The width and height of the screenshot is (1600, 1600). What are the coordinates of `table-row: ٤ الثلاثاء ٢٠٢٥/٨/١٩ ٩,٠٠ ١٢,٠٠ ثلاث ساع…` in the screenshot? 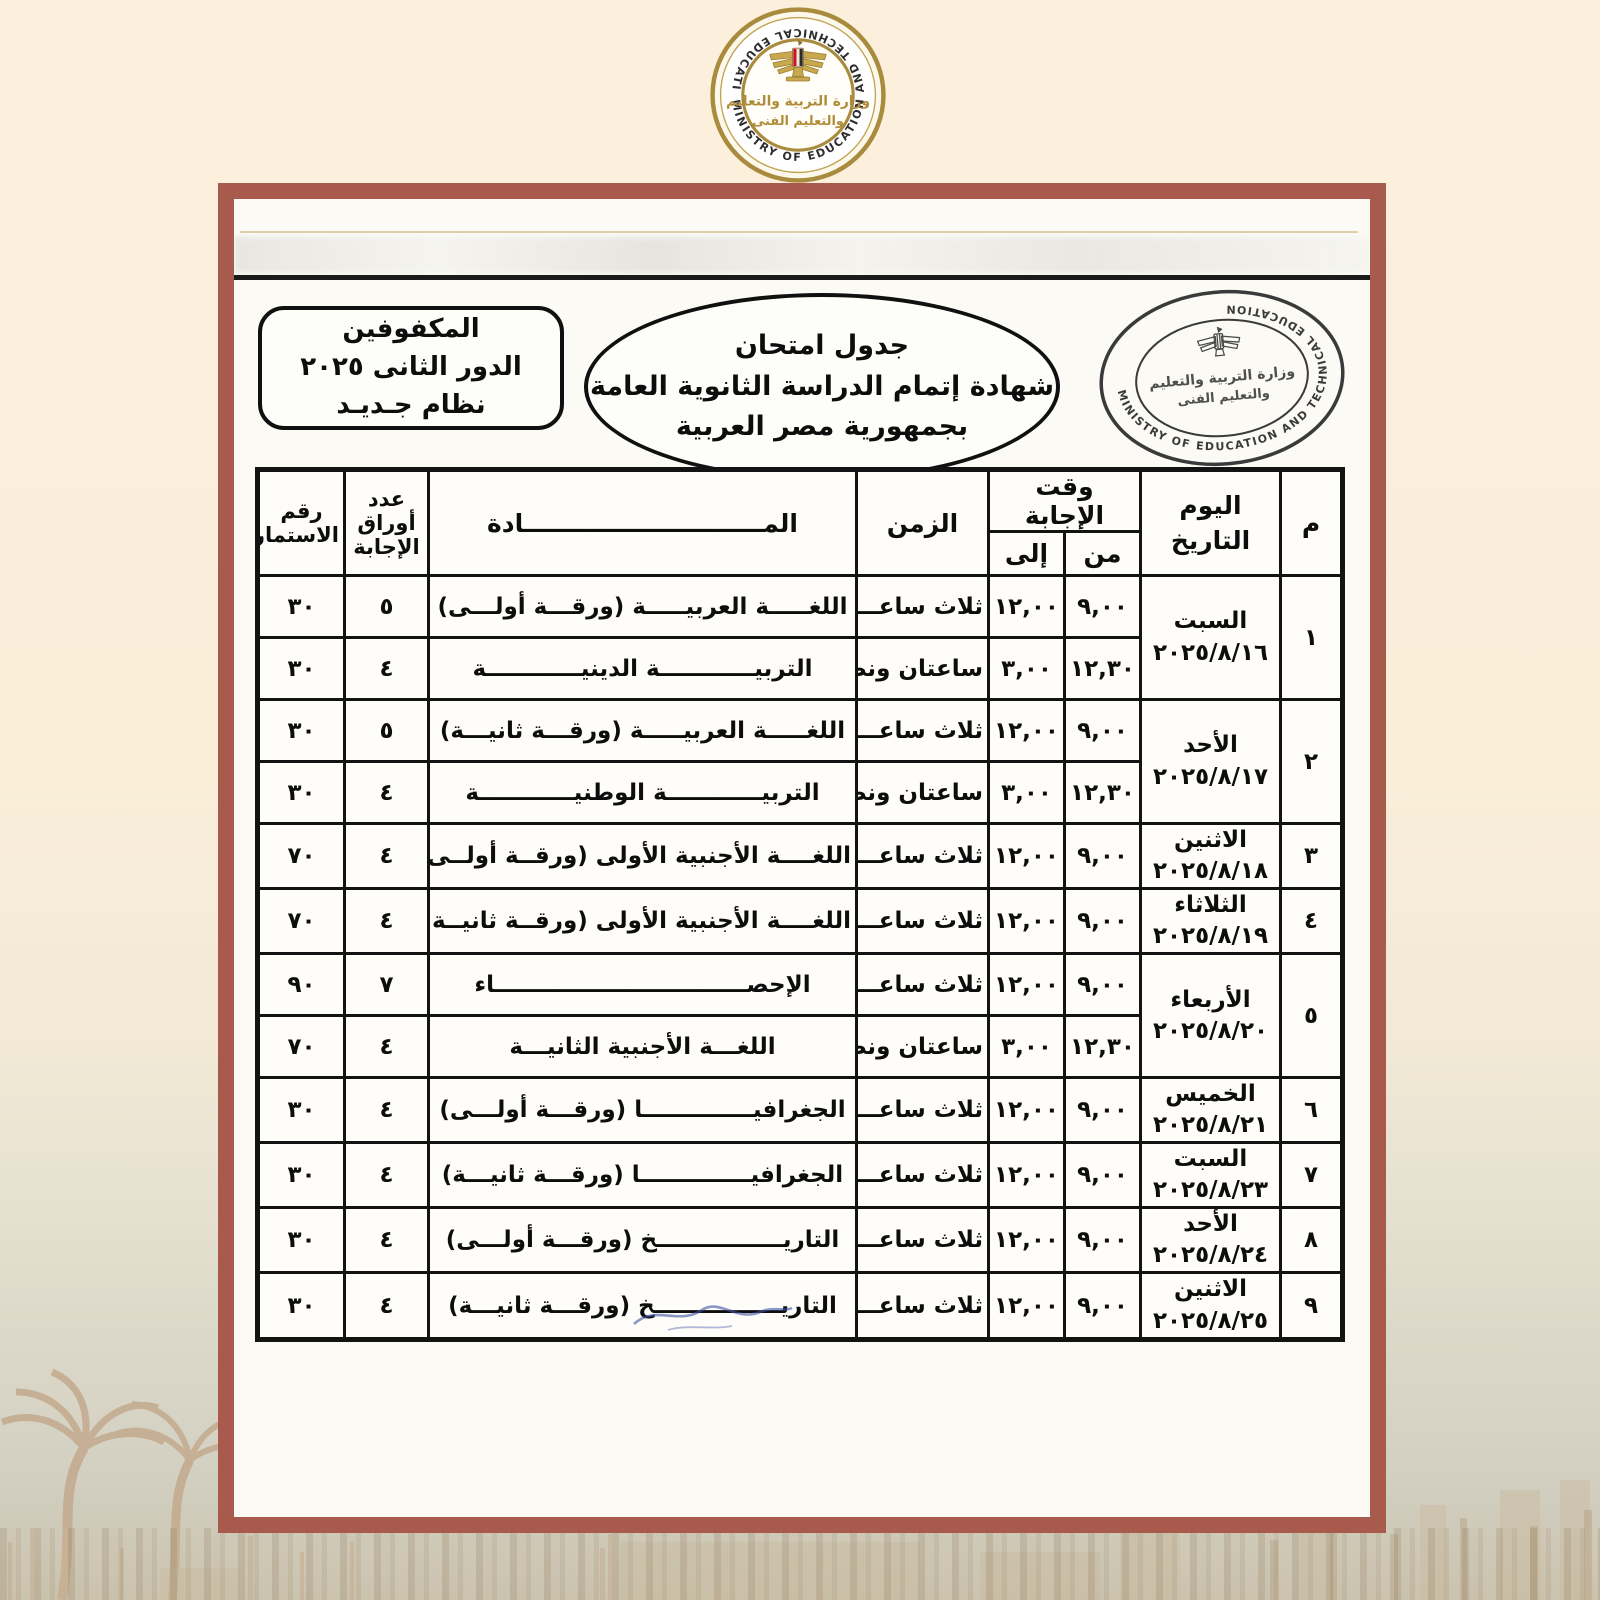 It's located at (800, 921).